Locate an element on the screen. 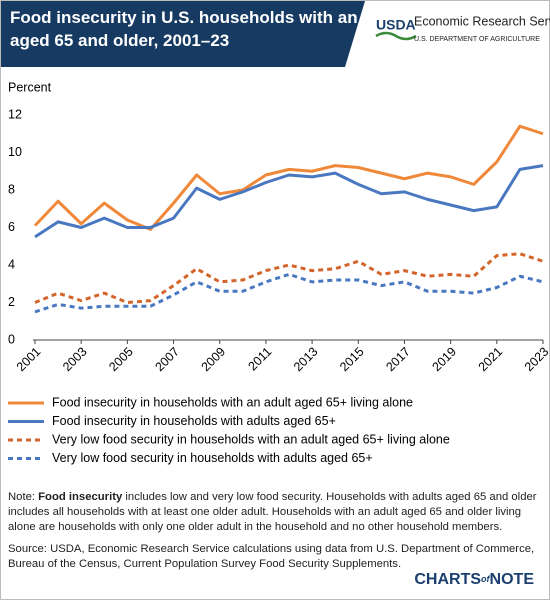 The image size is (550, 600). y-tick-label: 0 is located at coordinates (11, 339).